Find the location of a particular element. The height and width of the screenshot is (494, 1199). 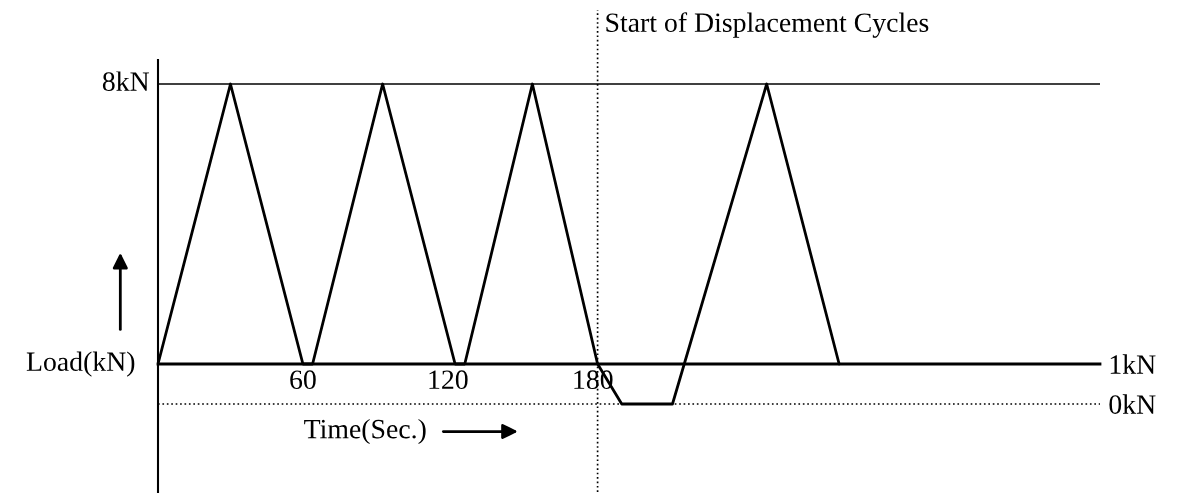

x-tick-label: 120 is located at coordinates (448, 380).